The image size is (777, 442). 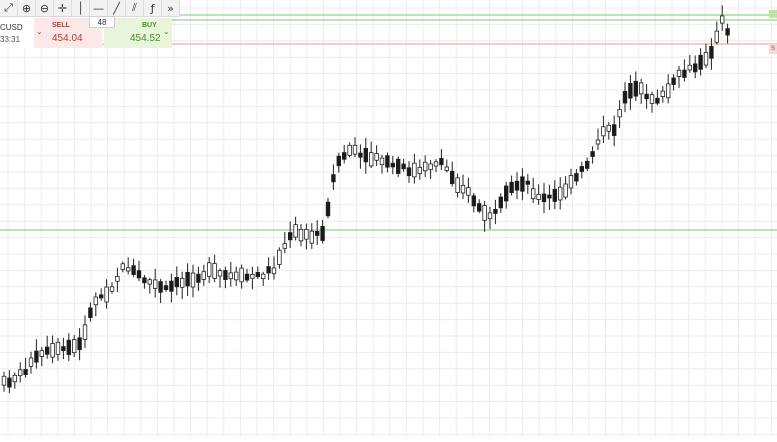 I want to click on lot-size-input: 48, so click(x=102, y=22).